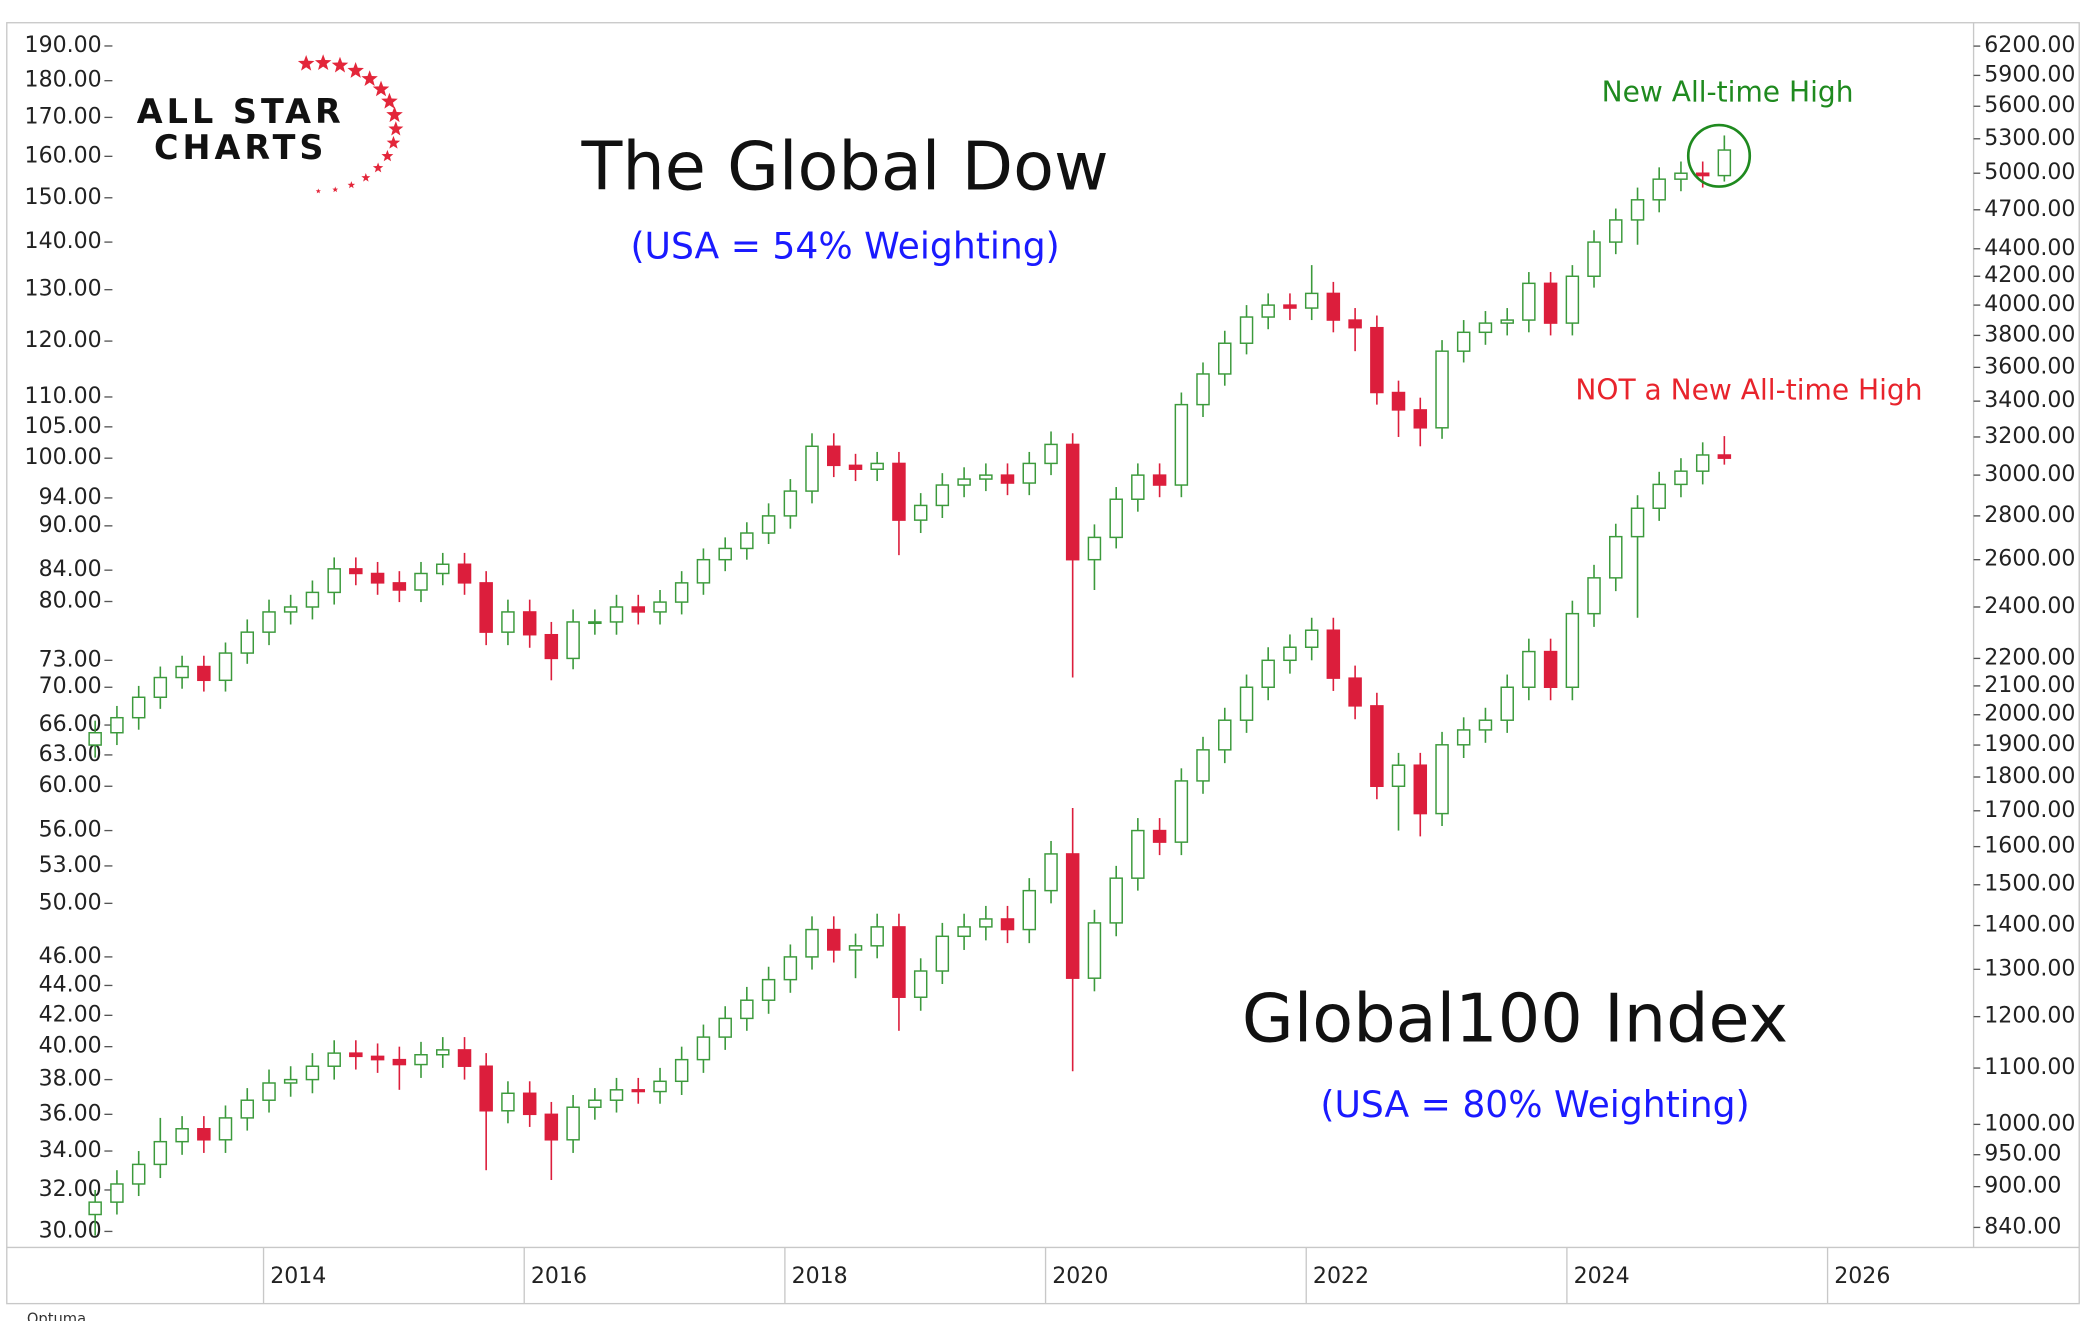  Describe the element at coordinates (2029, 1016) in the screenshot. I see `y2-tick-label: 1200.00` at that location.